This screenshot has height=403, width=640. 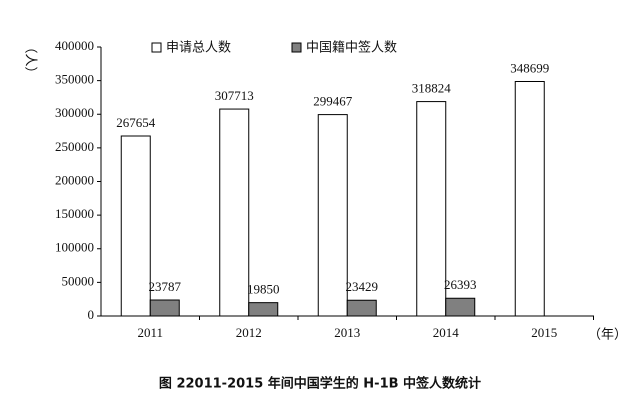 I want to click on x-tick-label: 2013, so click(x=347, y=332).